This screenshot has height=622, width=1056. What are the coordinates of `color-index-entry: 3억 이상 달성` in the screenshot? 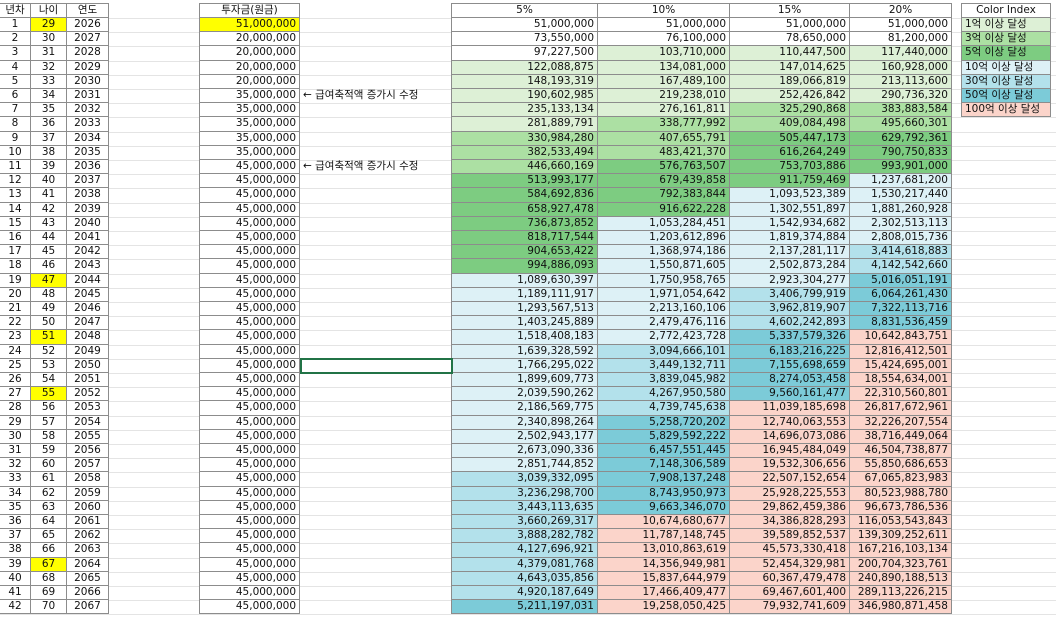 It's located at (1006, 39).